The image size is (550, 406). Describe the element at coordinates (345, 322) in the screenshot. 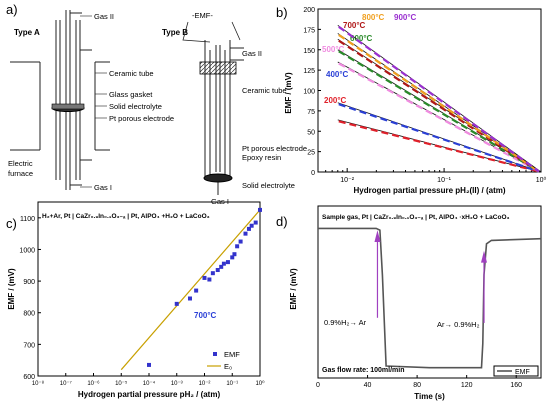

I see `d-annotation-1: 0.9%H₂→ Ar` at that location.